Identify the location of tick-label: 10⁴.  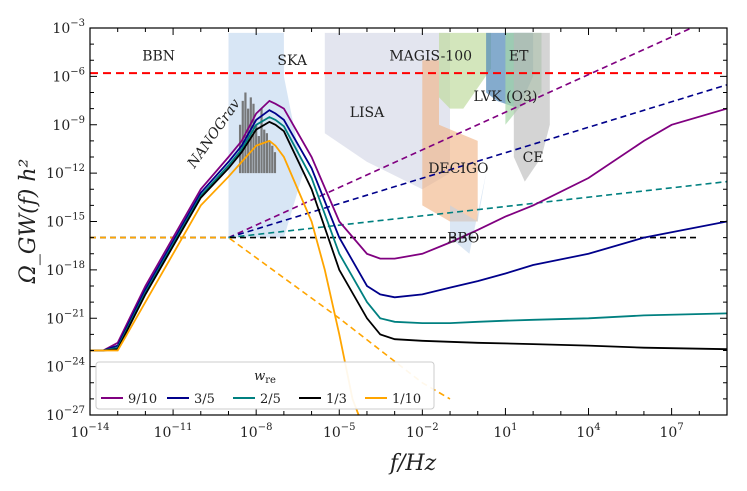
(588, 431).